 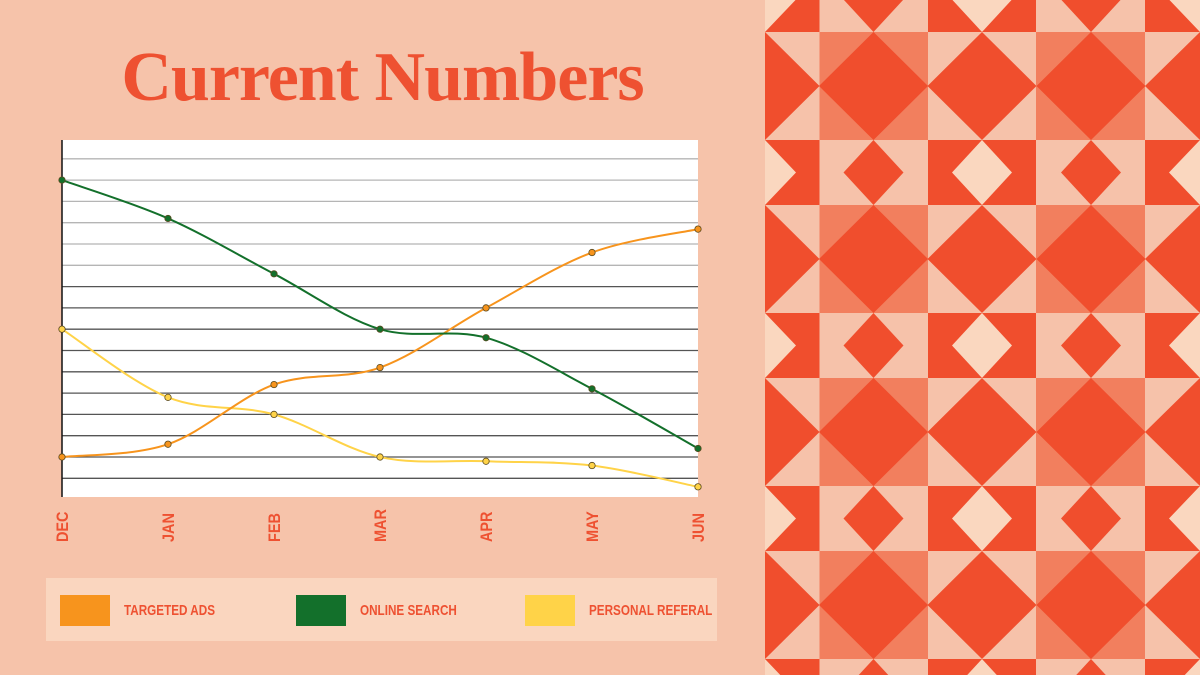 I want to click on x-tick-label: DEC, so click(x=63, y=527).